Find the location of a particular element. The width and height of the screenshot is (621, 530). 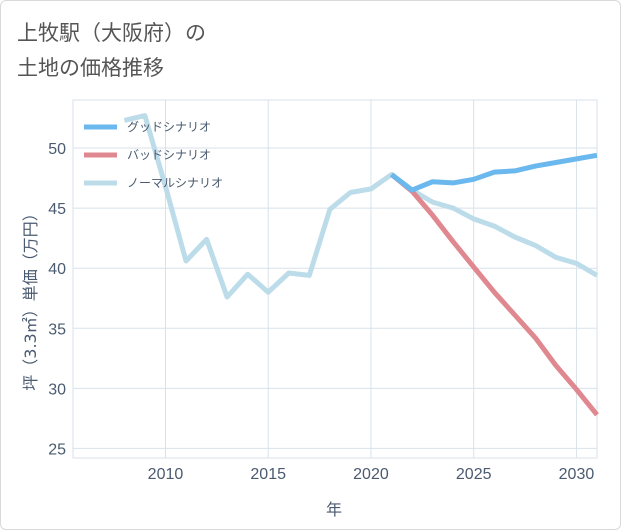

x-axis-label: 年 is located at coordinates (334, 509).